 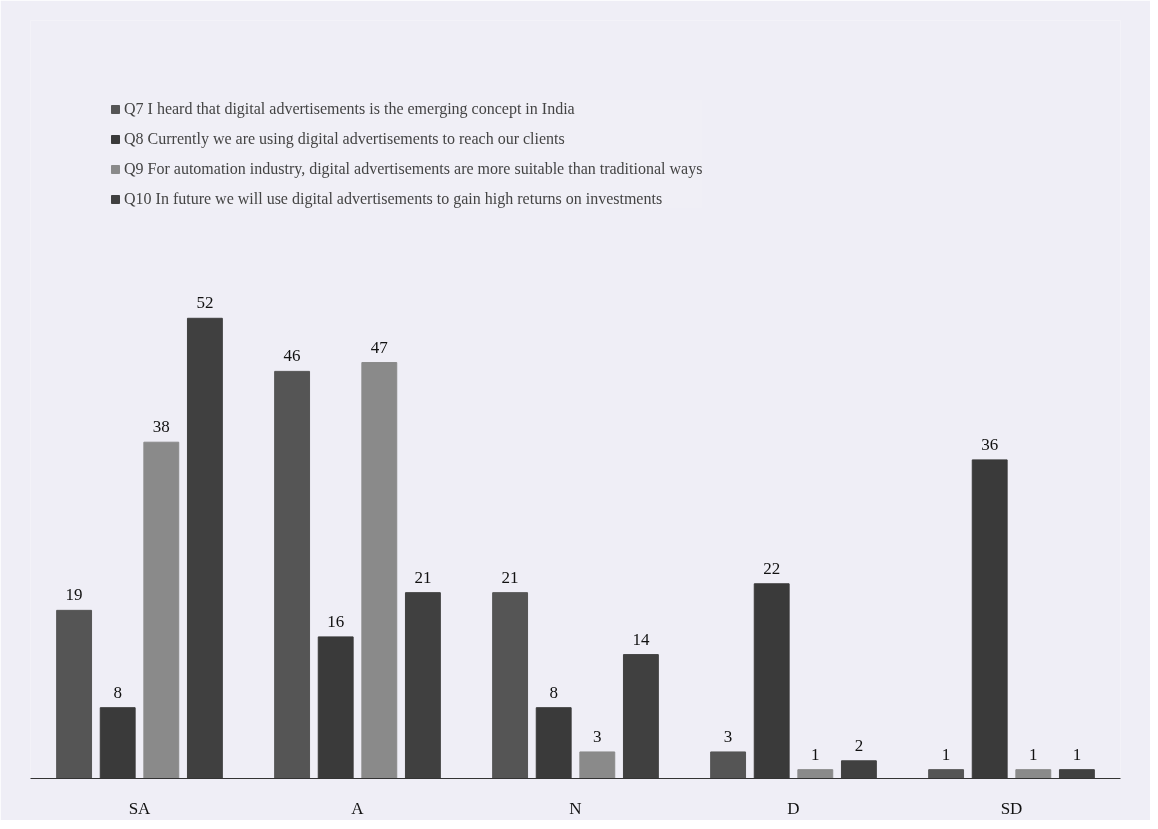 What do you see at coordinates (990, 444) in the screenshot?
I see `data-label: 36` at bounding box center [990, 444].